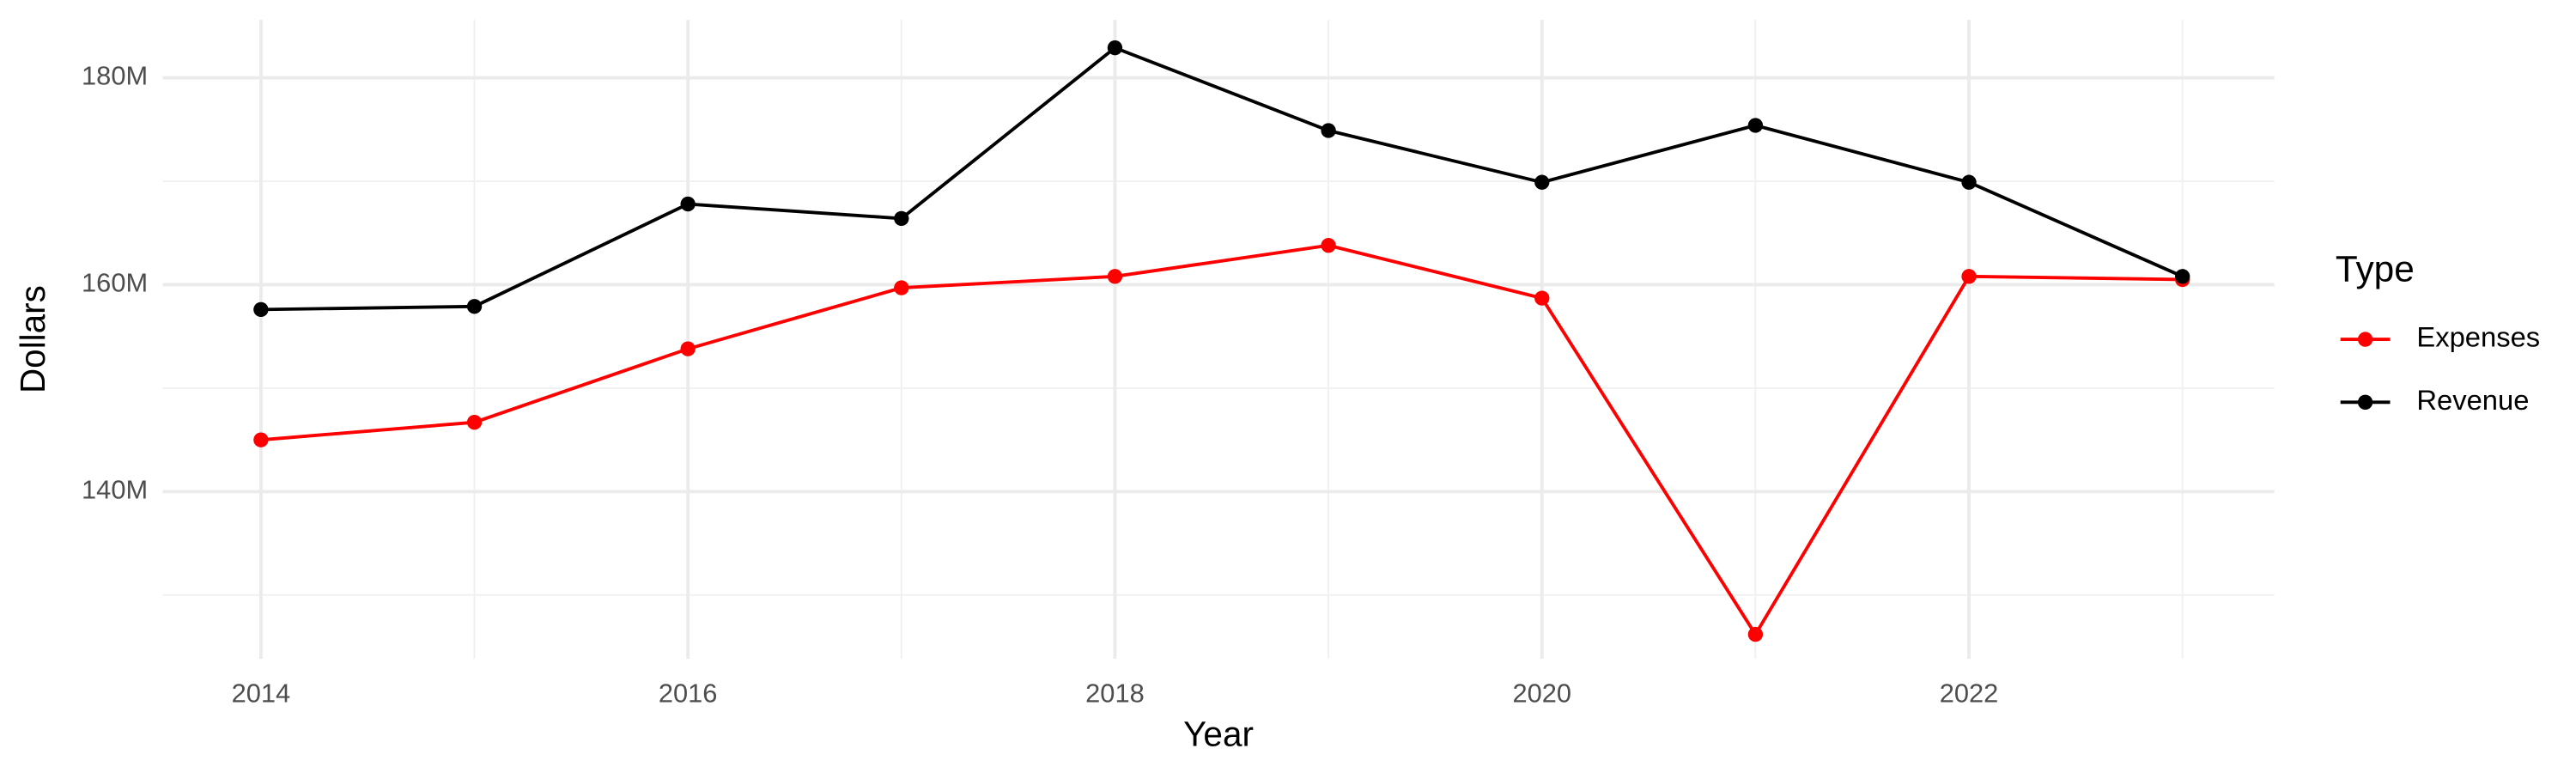 The width and height of the screenshot is (2576, 773). Describe the element at coordinates (32, 339) in the screenshot. I see `y-axis-title: Dollars` at that location.